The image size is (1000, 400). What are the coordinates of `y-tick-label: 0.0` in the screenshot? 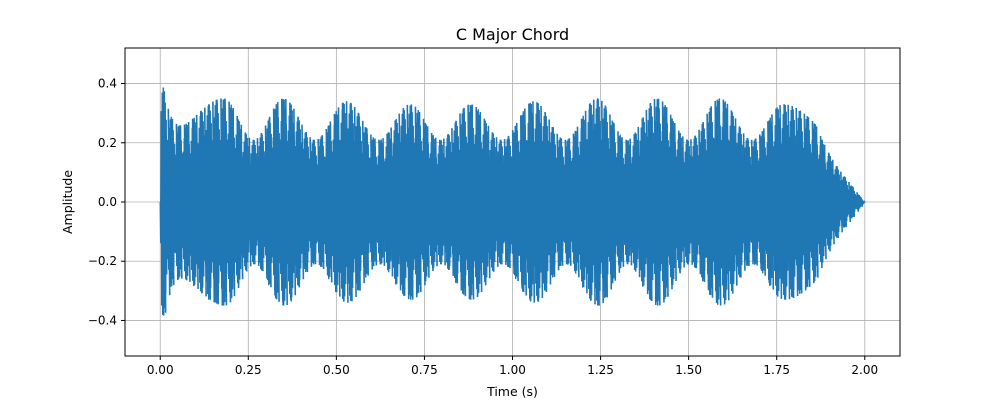 It's located at (107, 202).